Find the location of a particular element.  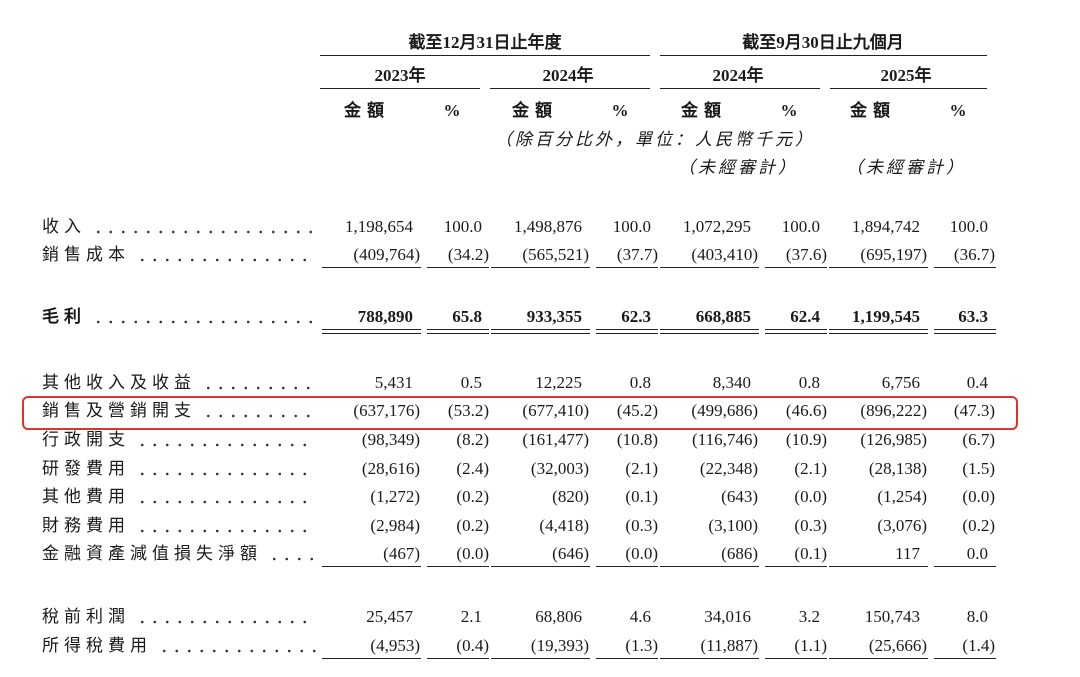

cell-value: (161,477) is located at coordinates (555, 439).